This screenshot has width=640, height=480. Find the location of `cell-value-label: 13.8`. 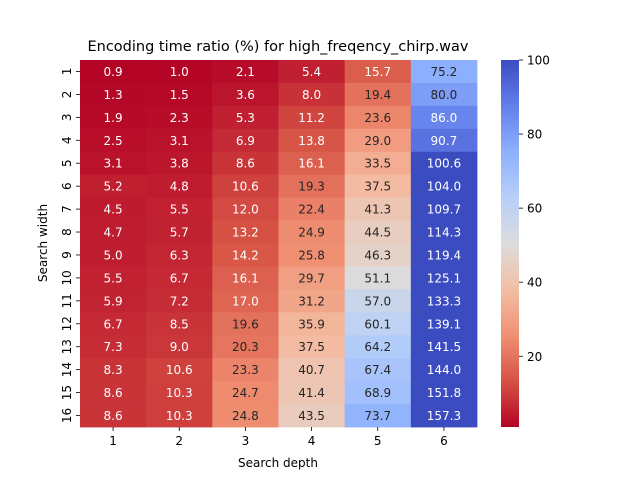

cell-value-label: 13.8 is located at coordinates (311, 141).